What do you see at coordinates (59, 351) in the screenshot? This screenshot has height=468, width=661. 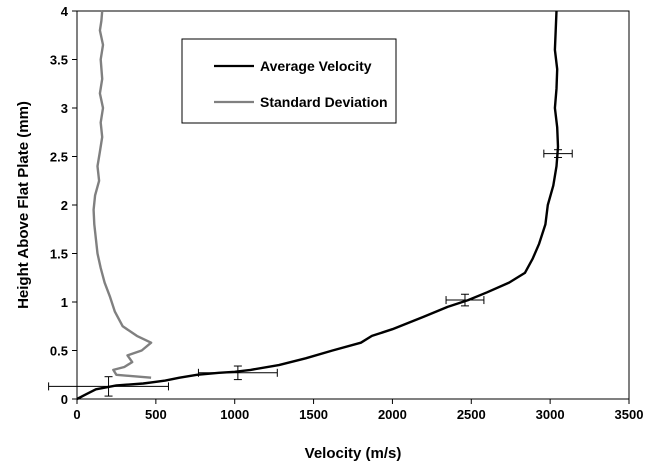 I see `y-tick-label: 0.5` at bounding box center [59, 351].